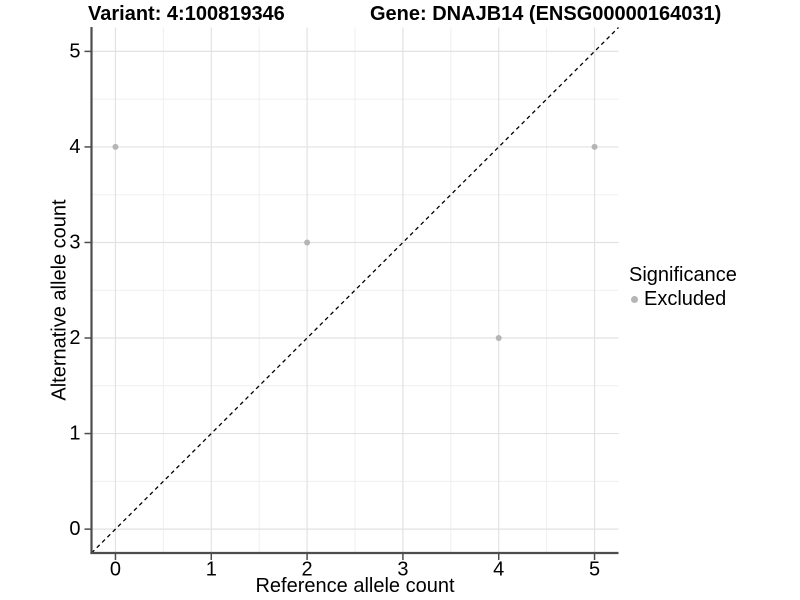 This screenshot has width=800, height=600. I want to click on legend-item-label: Excluded, so click(685, 299).